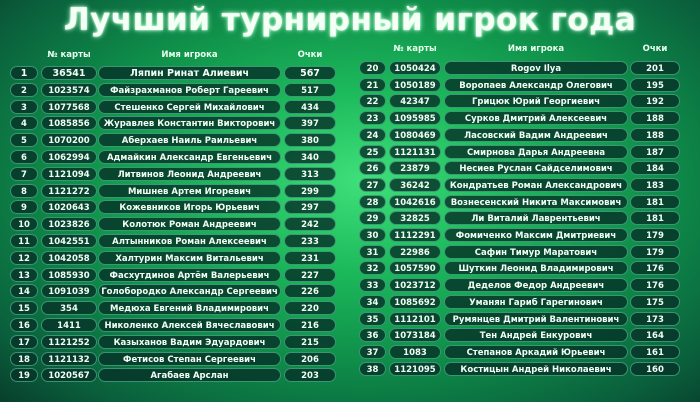 This screenshot has width=700, height=402. I want to click on cell-name: Костицын Андрей Николаевич, so click(536, 368).